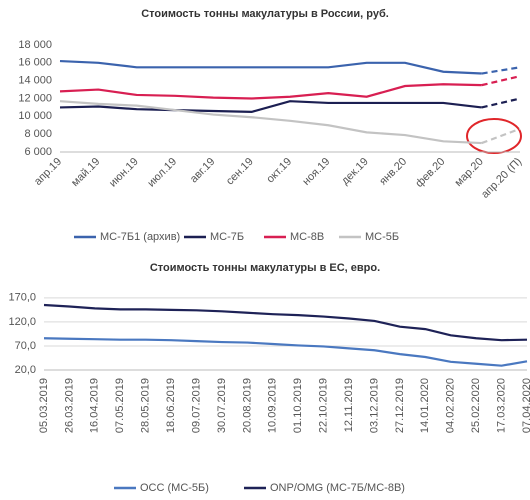 This screenshot has width=530, height=500. I want to click on x-tick-label: ноя.19, so click(316, 172).